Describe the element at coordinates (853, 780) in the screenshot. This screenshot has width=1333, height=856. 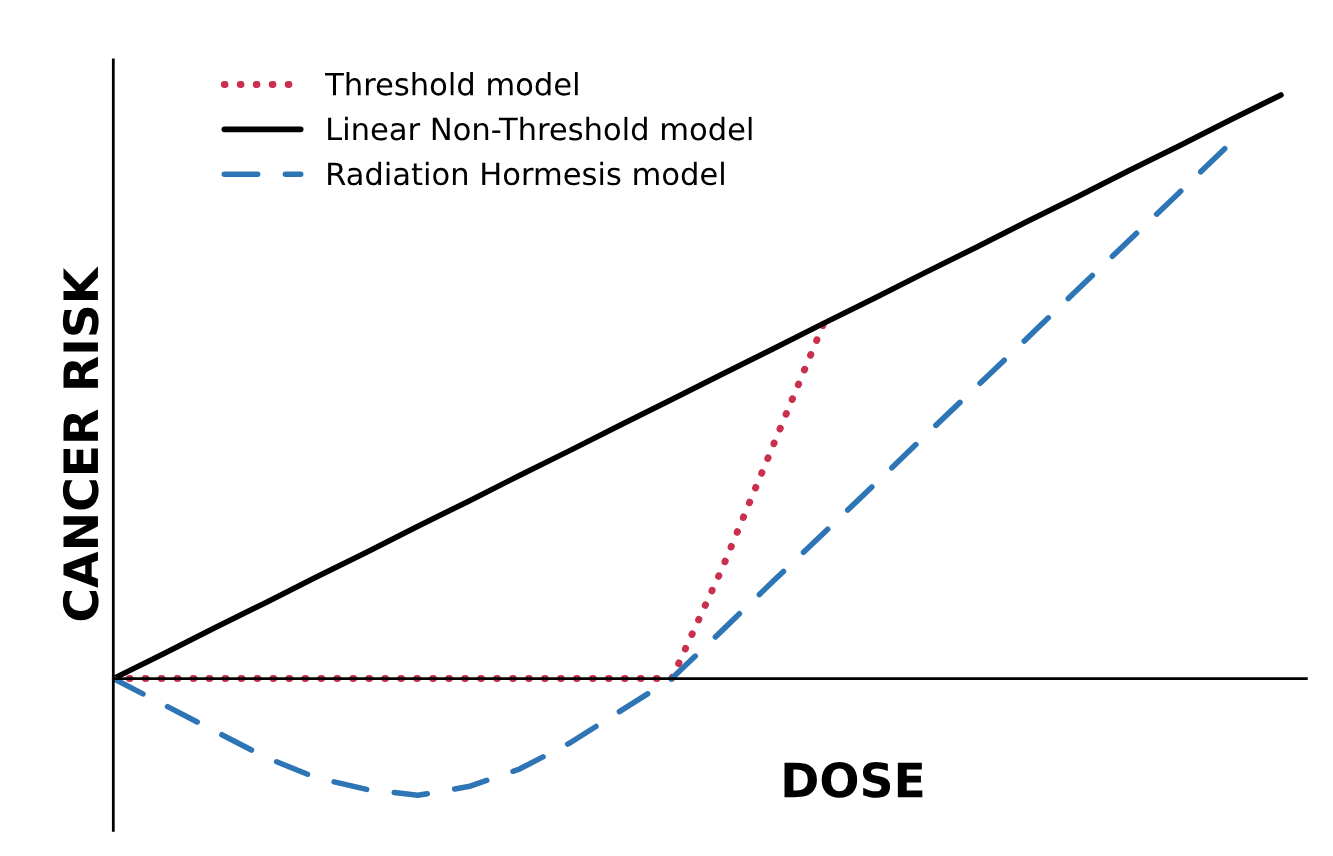
I see `x-axis-title: DOSE` at that location.